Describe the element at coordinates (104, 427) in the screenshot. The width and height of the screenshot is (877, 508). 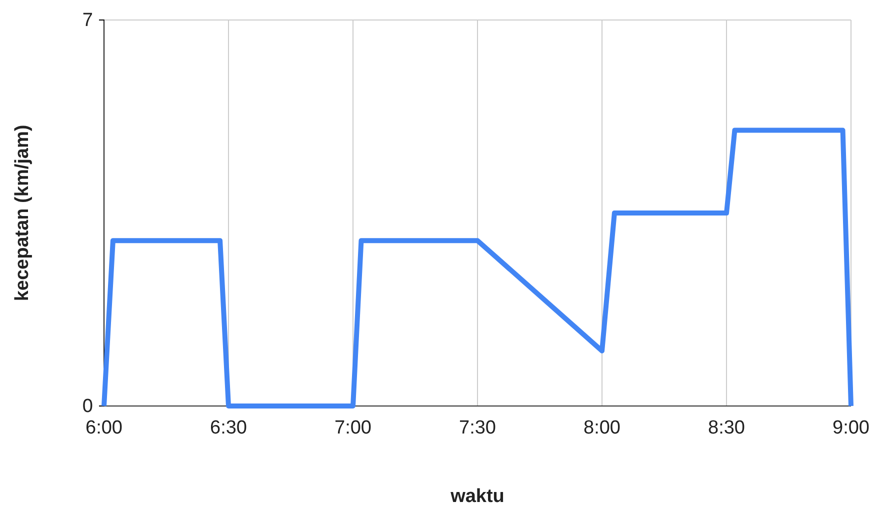
I see `x-tick-label: 6:00` at that location.